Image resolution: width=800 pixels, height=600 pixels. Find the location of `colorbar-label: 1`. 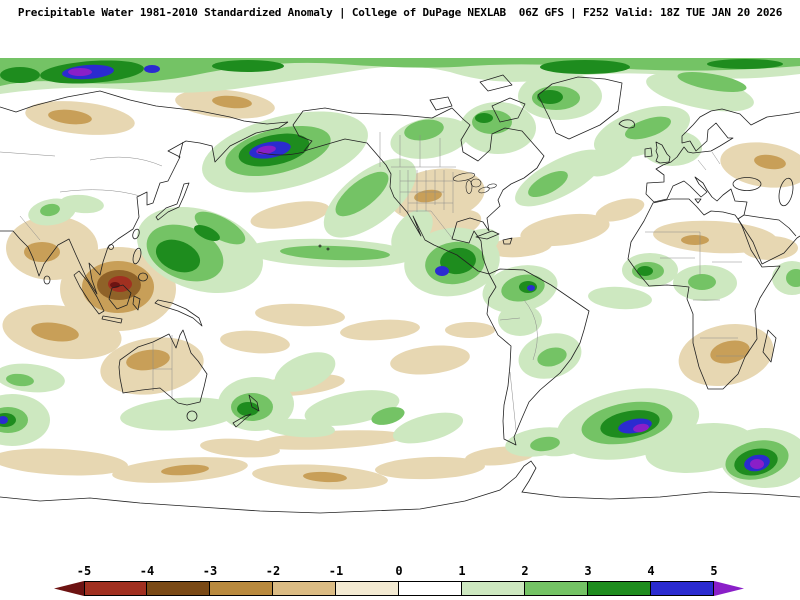

colorbar-label: 1 is located at coordinates (462, 571).